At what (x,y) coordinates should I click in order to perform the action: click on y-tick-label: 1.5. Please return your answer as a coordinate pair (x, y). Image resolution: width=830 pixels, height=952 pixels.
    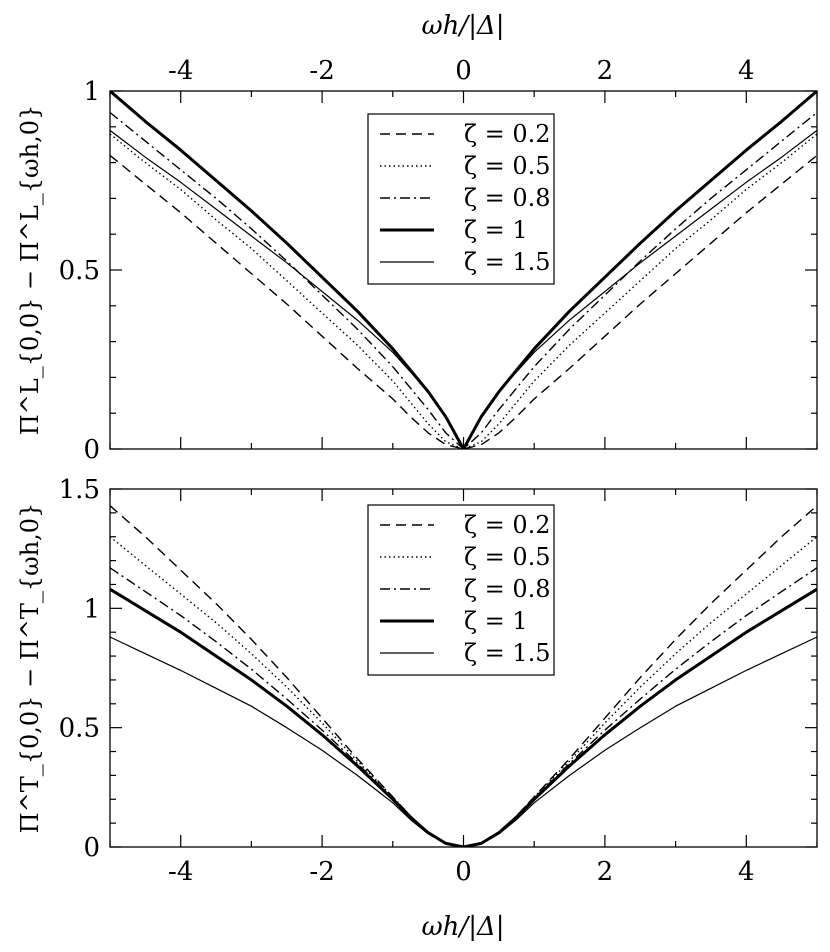
    Looking at the image, I should click on (79, 490).